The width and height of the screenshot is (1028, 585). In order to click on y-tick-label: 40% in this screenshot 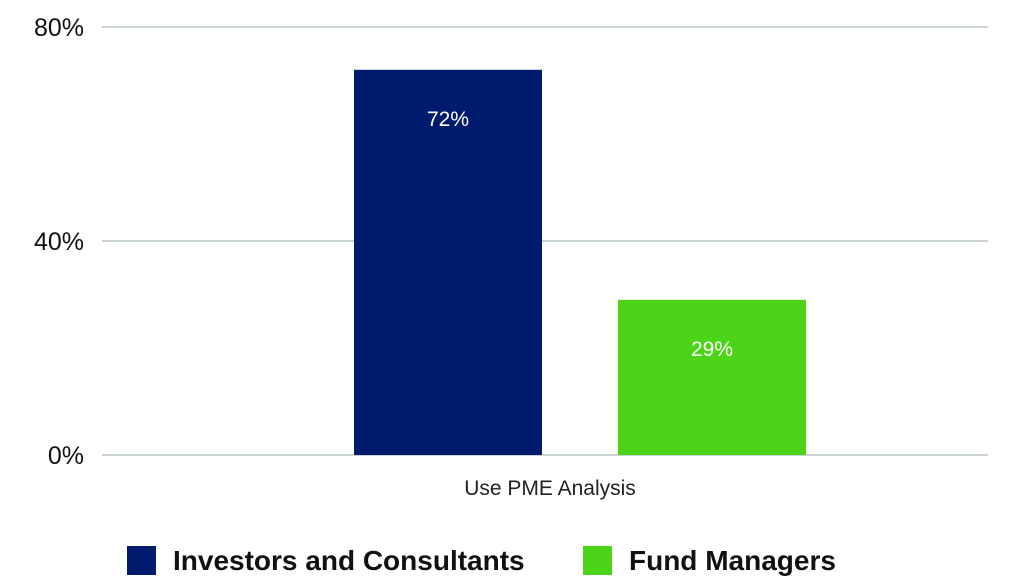, I will do `click(59, 242)`.